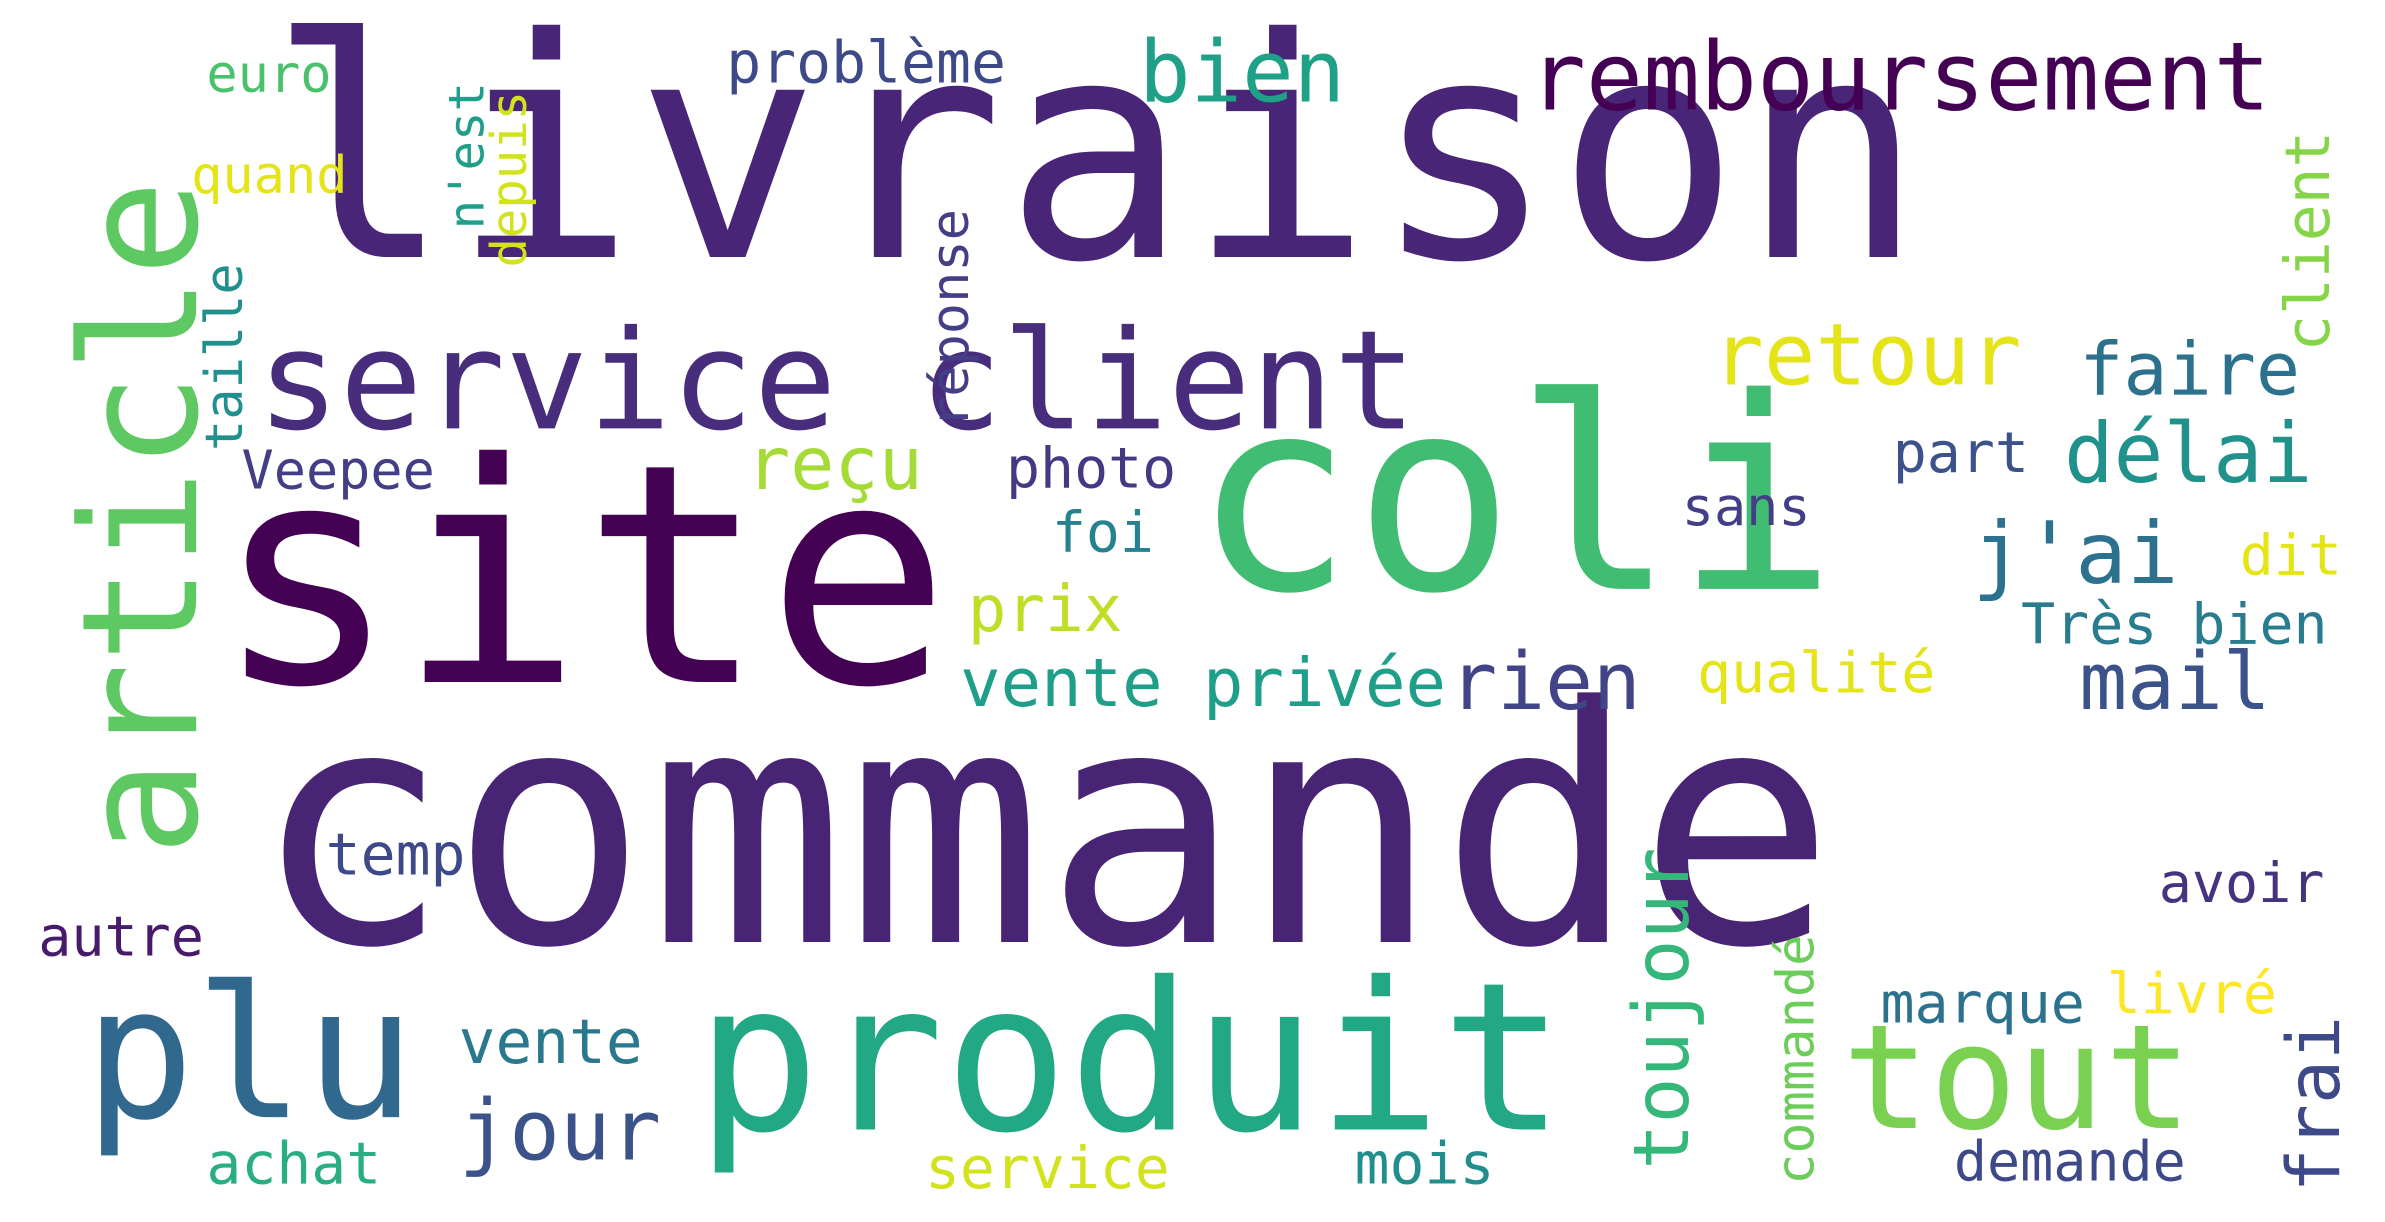  What do you see at coordinates (950, 319) in the screenshot?
I see `word-reponse: réponse` at bounding box center [950, 319].